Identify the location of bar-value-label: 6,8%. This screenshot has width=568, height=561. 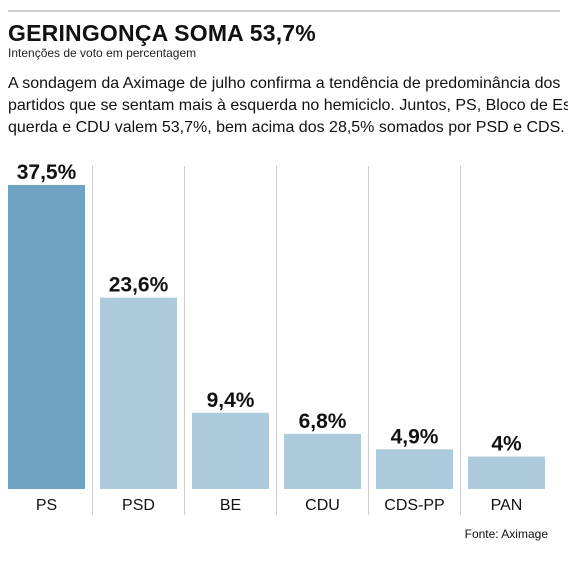
(323, 421).